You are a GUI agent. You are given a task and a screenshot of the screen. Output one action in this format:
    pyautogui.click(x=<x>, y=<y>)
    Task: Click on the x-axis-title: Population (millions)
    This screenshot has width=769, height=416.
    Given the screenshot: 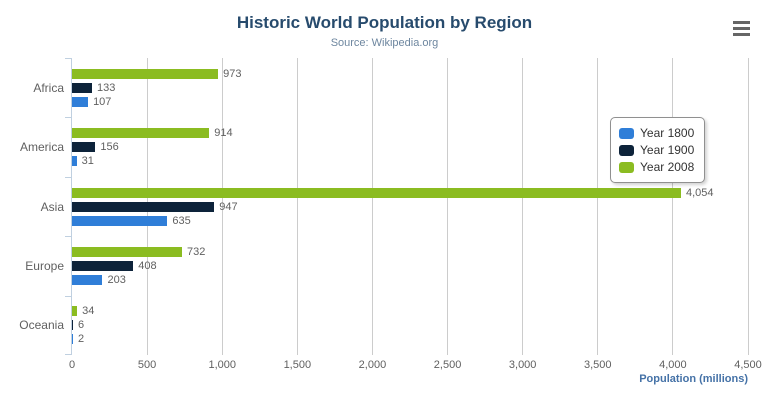 What is the action you would take?
    pyautogui.click(x=693, y=379)
    